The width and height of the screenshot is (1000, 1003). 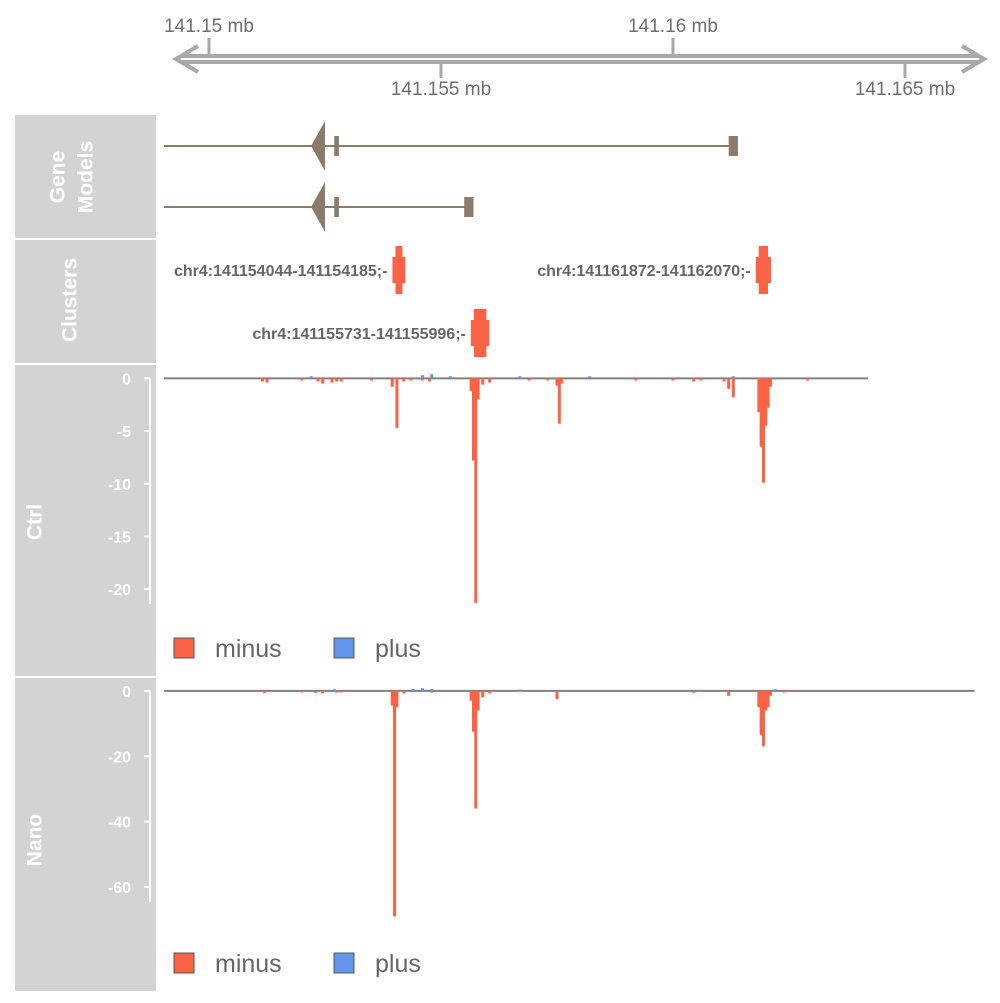 I want to click on clusters-panel, so click(x=85, y=301).